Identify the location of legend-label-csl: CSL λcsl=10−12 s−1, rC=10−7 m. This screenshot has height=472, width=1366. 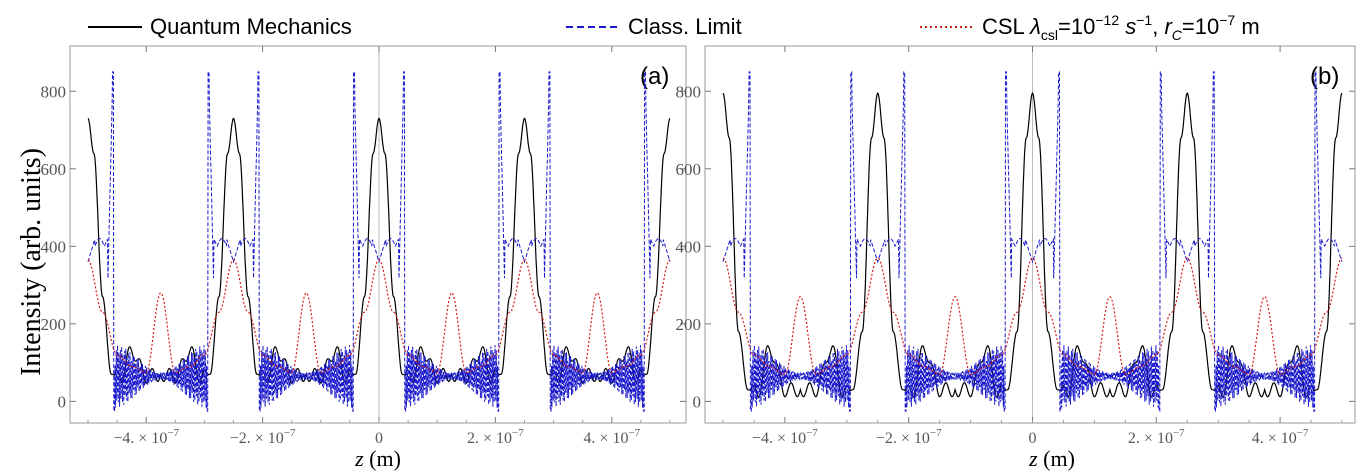
(1121, 27).